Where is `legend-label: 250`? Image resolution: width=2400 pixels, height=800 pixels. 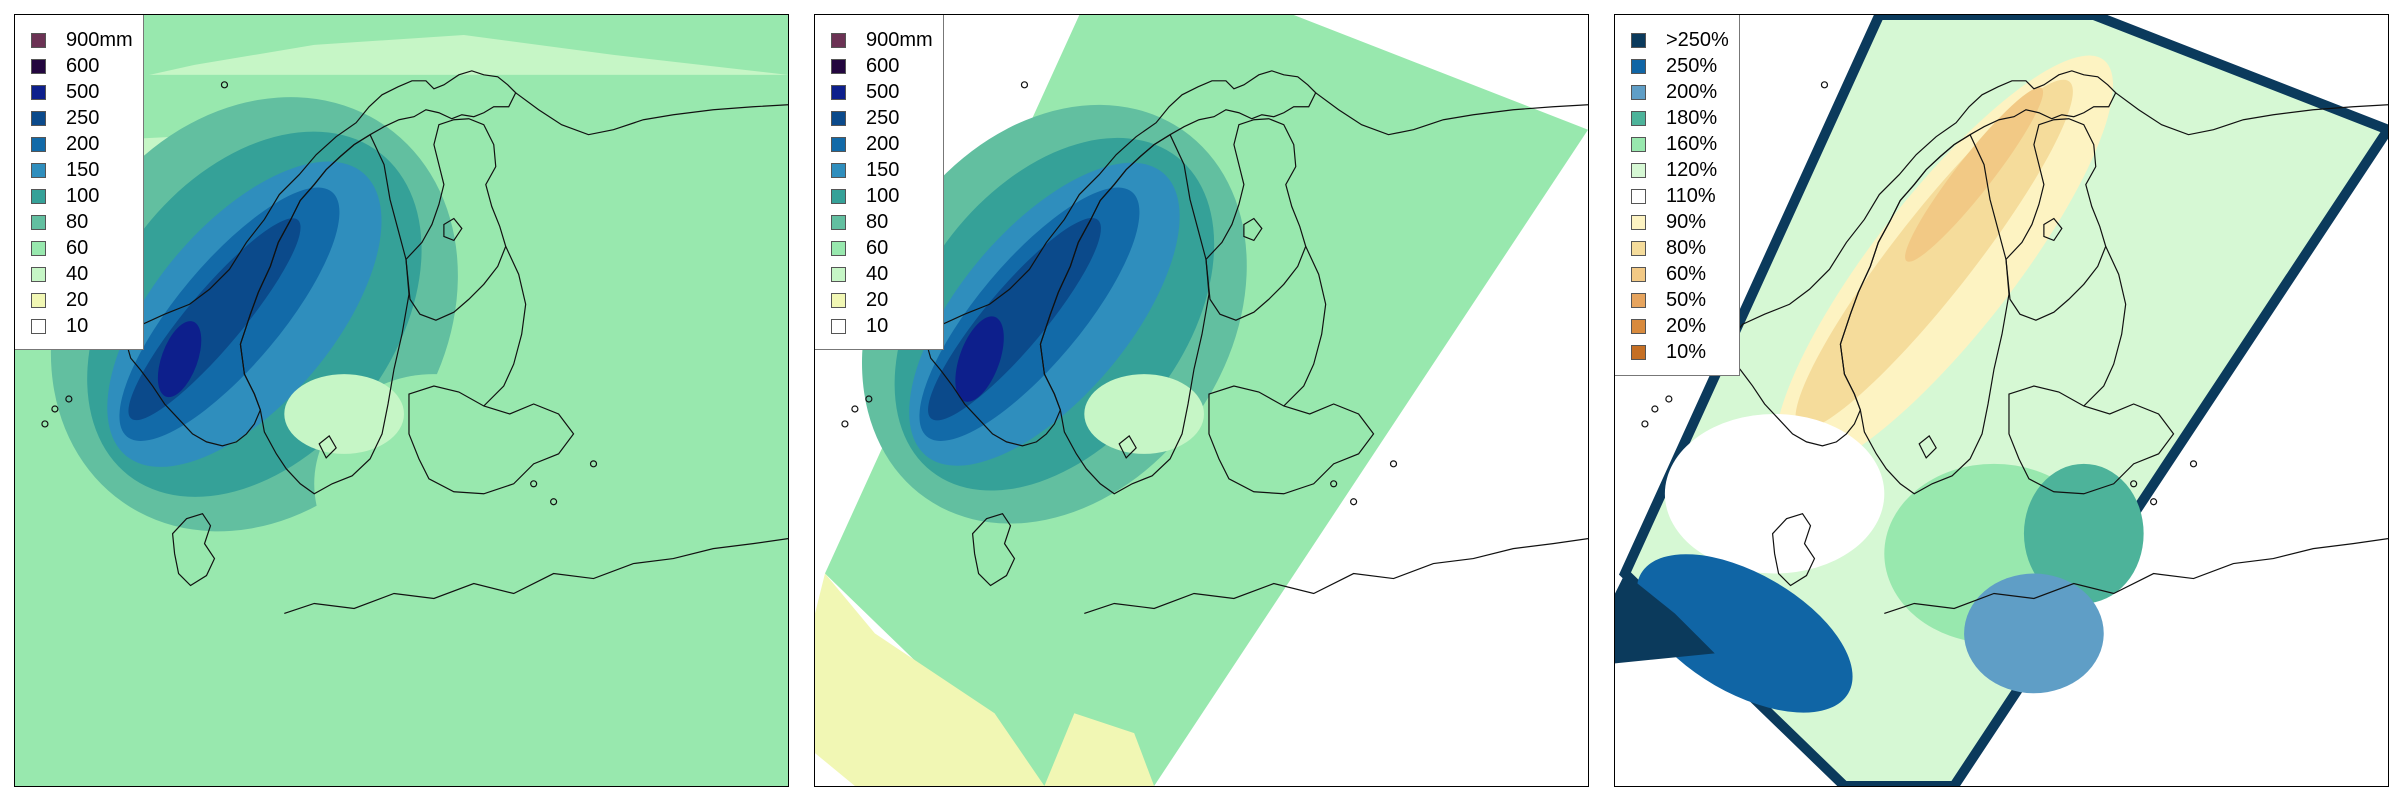 legend-label: 250 is located at coordinates (883, 117).